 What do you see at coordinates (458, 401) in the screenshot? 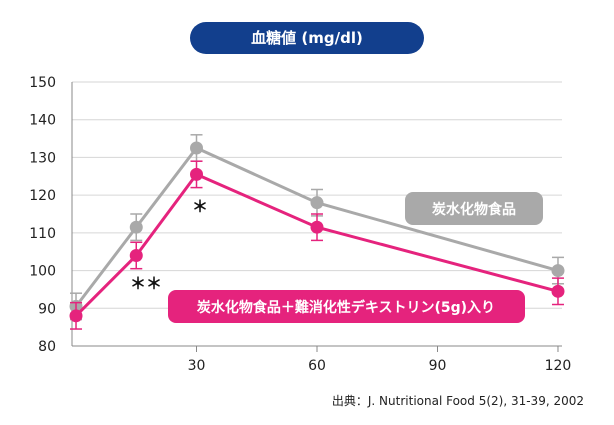
I see `source-note: 出典：J. Nutritional Food 5(2), 31-39, 2002` at bounding box center [458, 401].